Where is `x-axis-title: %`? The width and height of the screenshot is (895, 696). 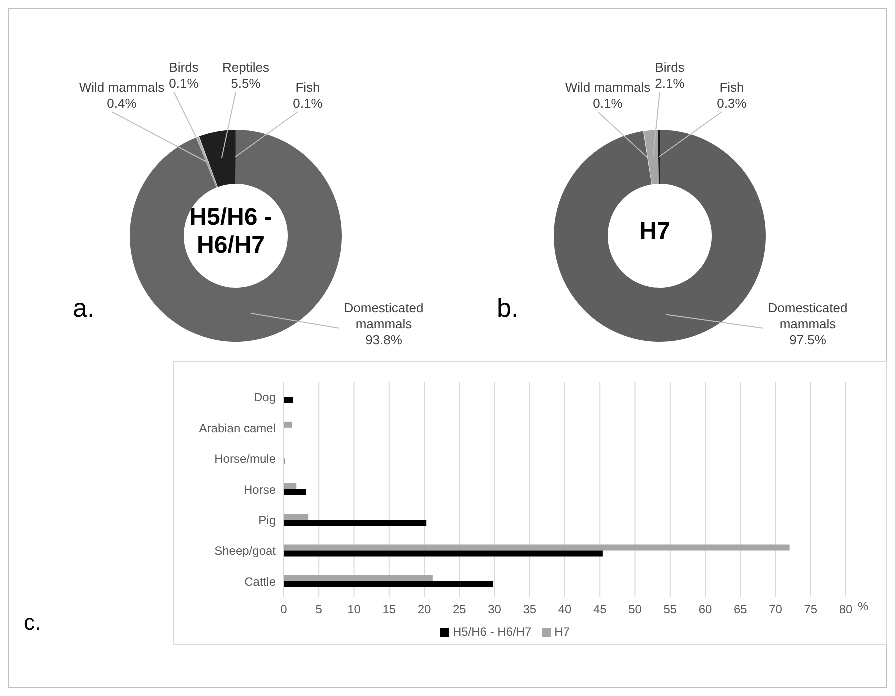
x-axis-title: % is located at coordinates (863, 606).